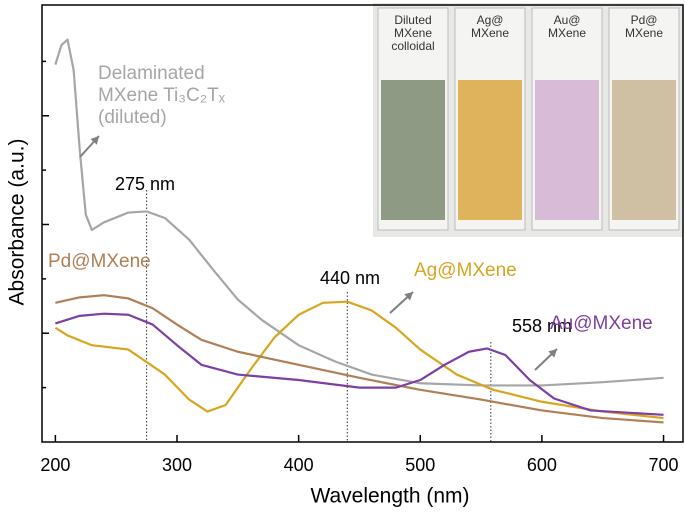  Describe the element at coordinates (413, 33) in the screenshot. I see `cuvette-label: Diluted MXene colloidal` at that location.